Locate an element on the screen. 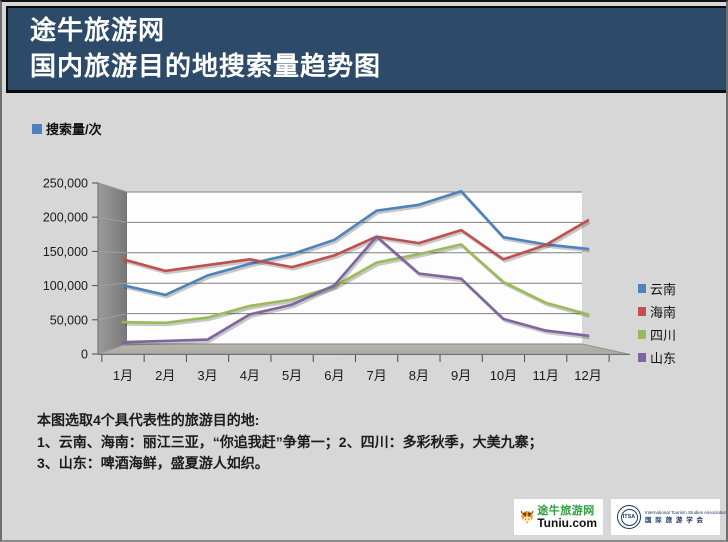 This screenshot has width=728, height=542. note-line: 本图选取4个具代表性的旅游目的地: is located at coordinates (148, 420).